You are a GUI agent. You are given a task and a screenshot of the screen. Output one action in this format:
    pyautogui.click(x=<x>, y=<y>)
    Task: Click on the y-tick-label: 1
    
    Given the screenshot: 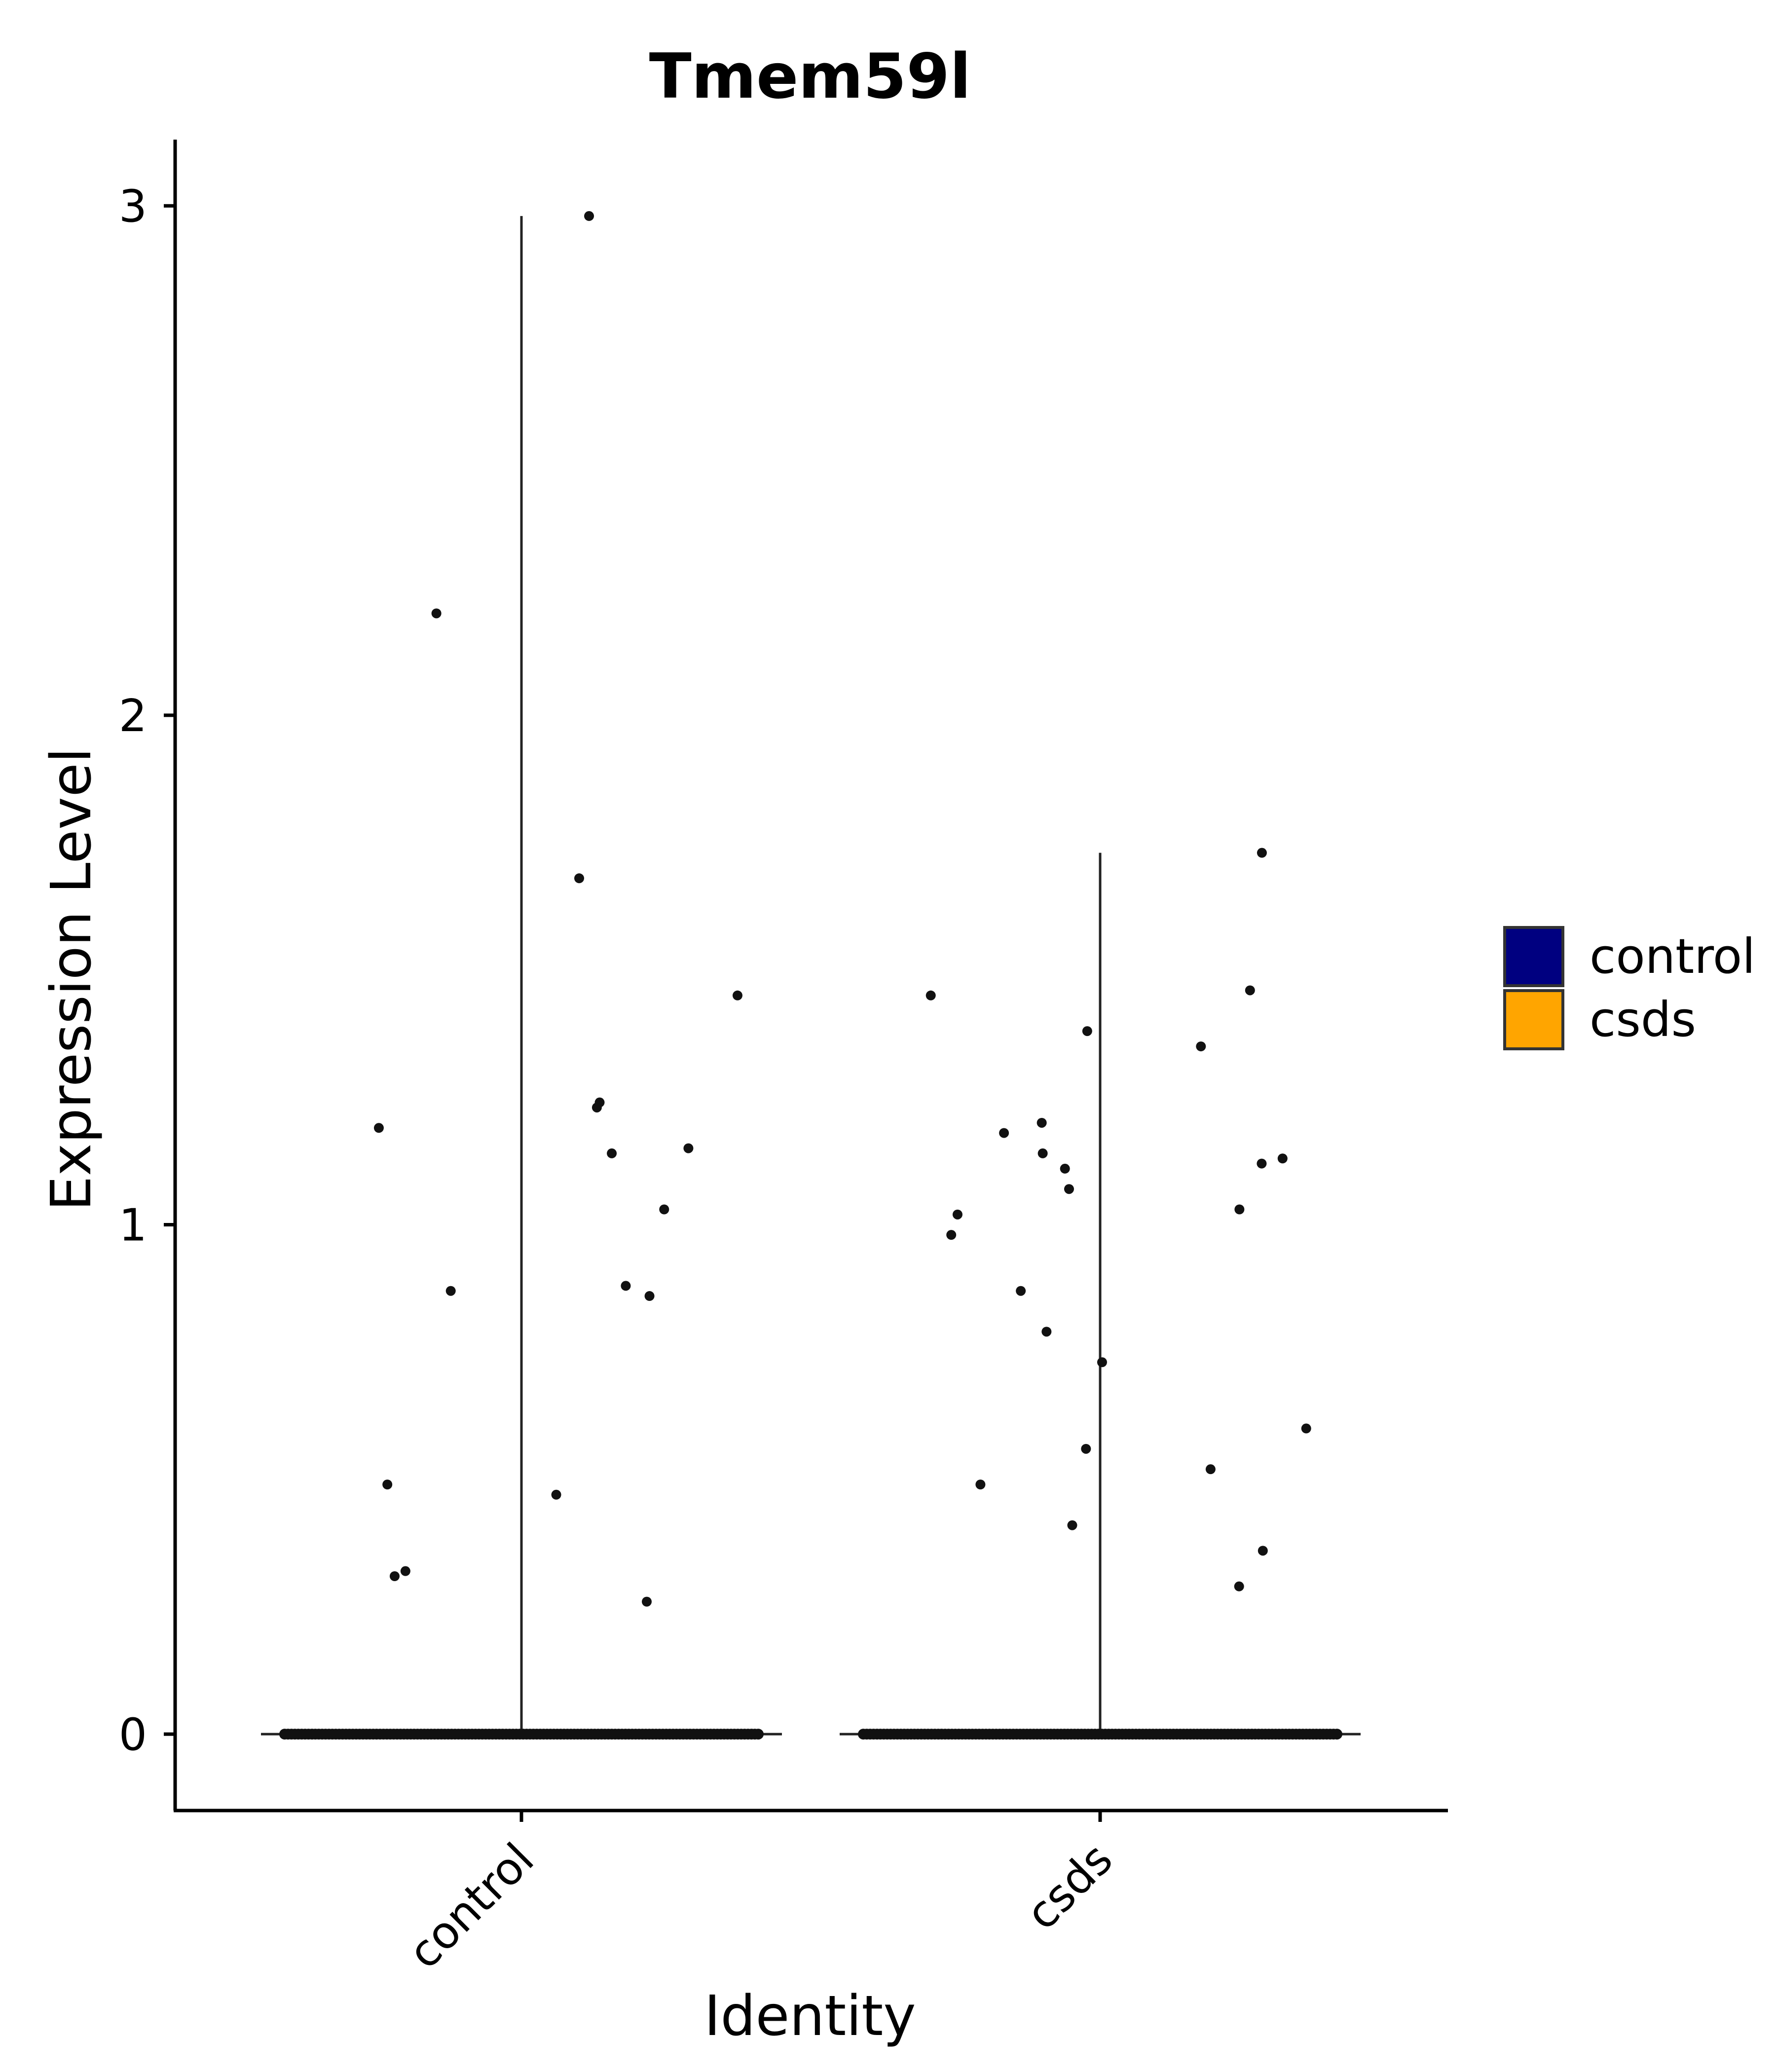 What is the action you would take?
    pyautogui.click(x=133, y=1225)
    